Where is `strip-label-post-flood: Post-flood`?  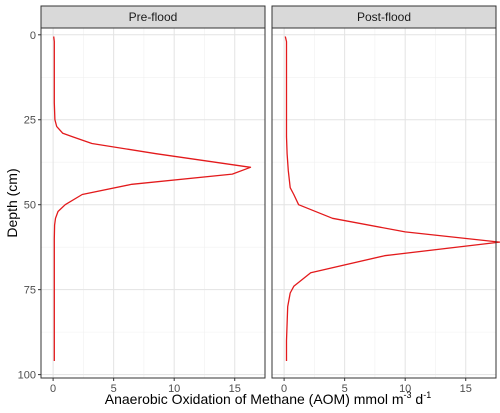
strip-label-post-flood: Post-flood is located at coordinates (384, 17).